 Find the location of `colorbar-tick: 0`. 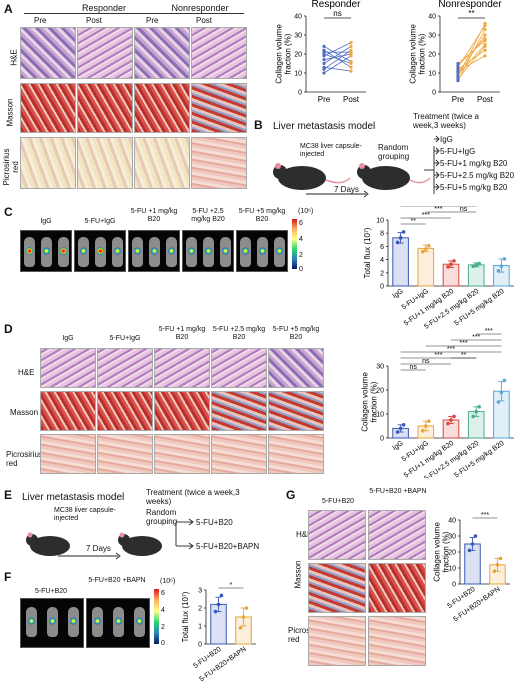

colorbar-tick: 0 is located at coordinates (301, 269).